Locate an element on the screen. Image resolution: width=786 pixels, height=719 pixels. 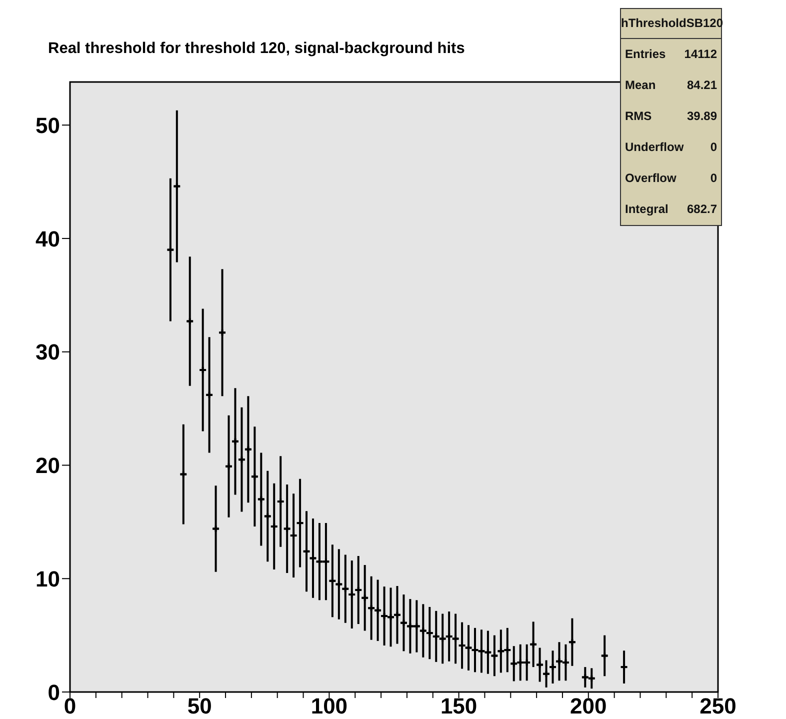
text: 14112 is located at coordinates (700, 54).